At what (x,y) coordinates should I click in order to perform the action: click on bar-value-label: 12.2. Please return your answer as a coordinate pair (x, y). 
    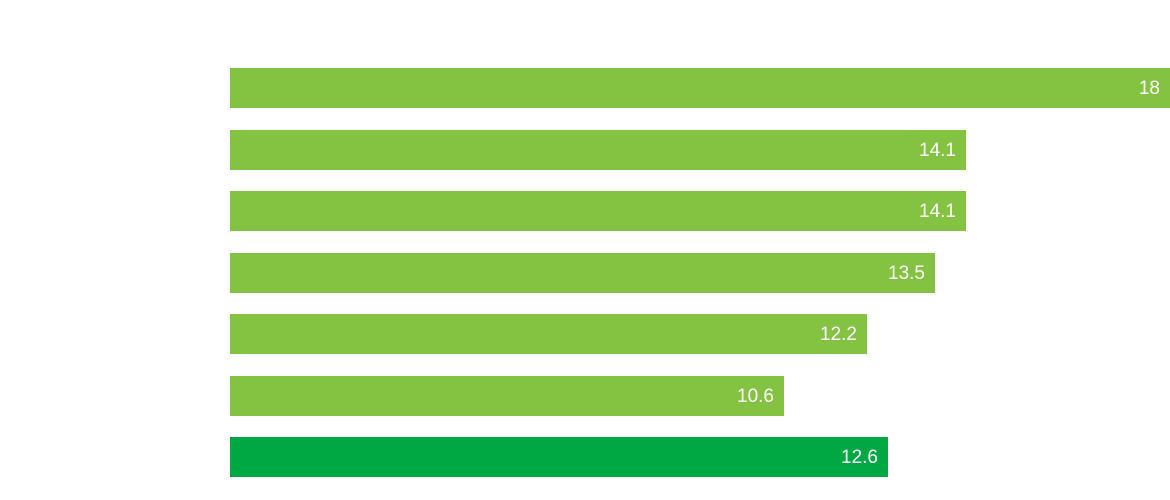
    Looking at the image, I should click on (838, 334).